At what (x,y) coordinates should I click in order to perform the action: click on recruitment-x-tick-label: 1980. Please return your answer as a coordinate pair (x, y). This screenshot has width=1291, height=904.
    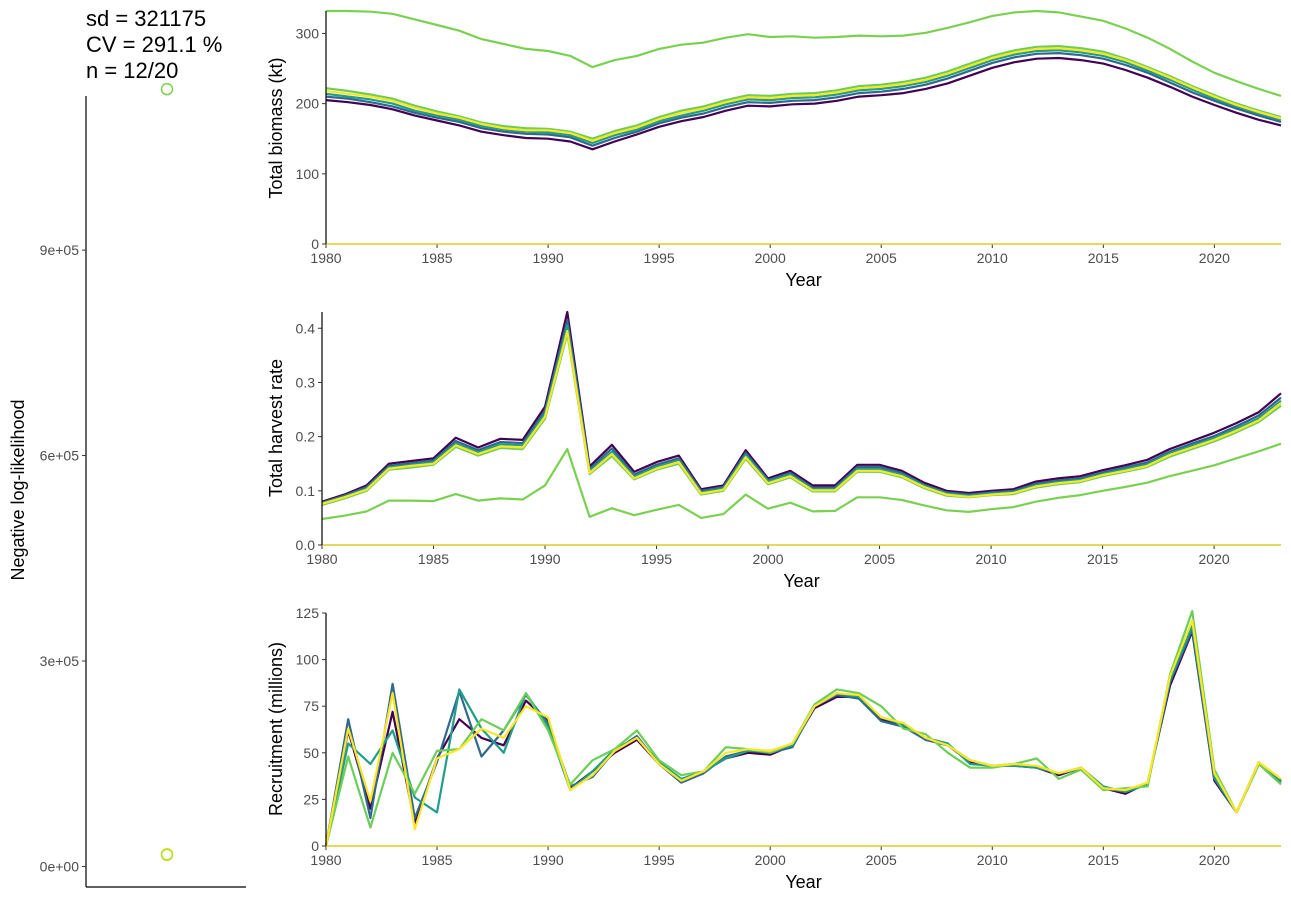
    Looking at the image, I should click on (325, 860).